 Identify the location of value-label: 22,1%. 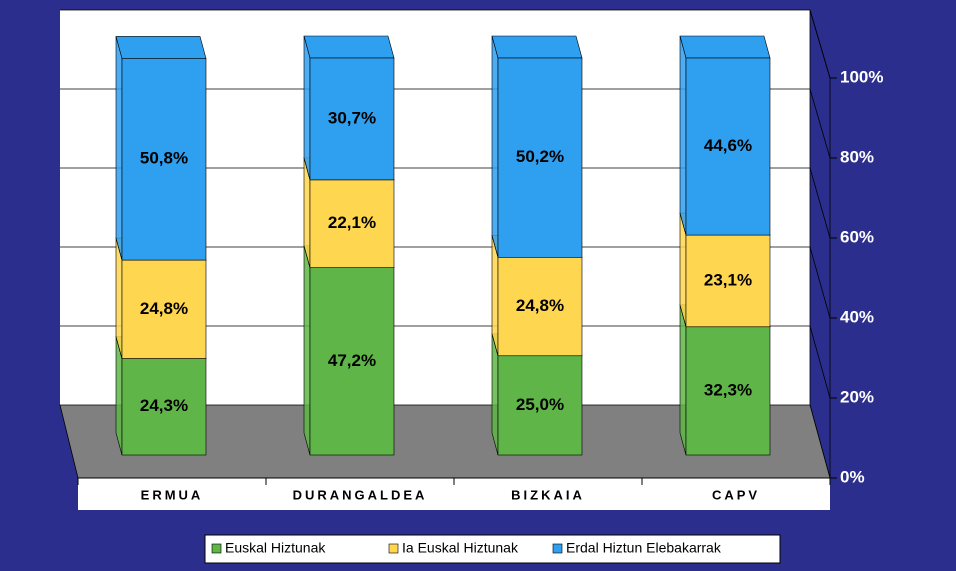
(352, 222).